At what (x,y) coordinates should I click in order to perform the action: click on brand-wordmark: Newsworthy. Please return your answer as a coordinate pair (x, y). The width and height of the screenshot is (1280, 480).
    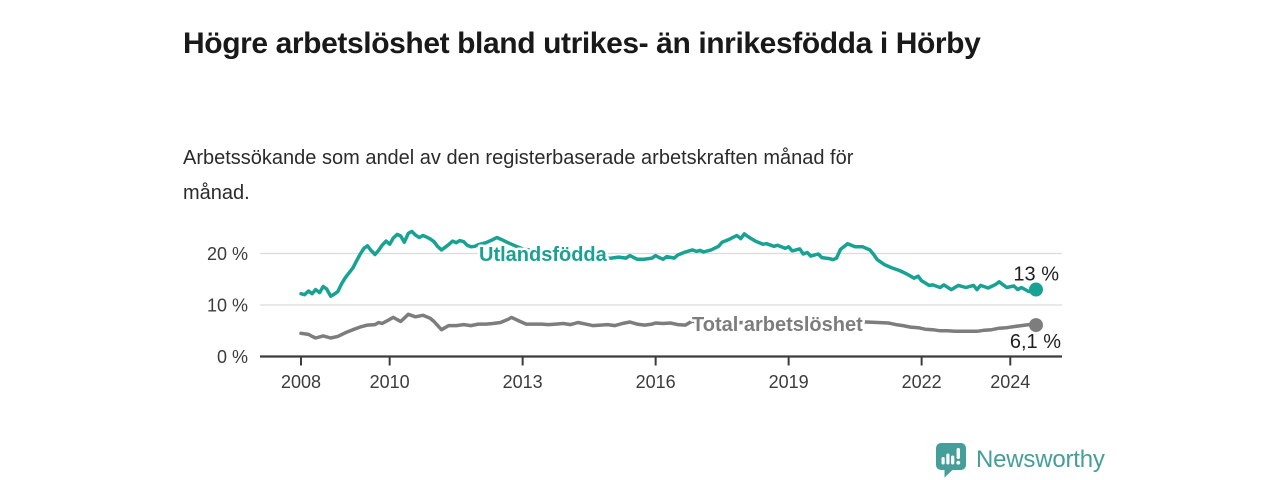
    Looking at the image, I should click on (1040, 459).